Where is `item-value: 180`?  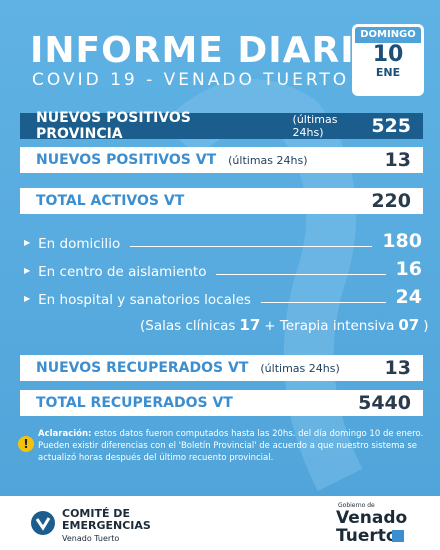
item-value: 180 is located at coordinates (402, 241).